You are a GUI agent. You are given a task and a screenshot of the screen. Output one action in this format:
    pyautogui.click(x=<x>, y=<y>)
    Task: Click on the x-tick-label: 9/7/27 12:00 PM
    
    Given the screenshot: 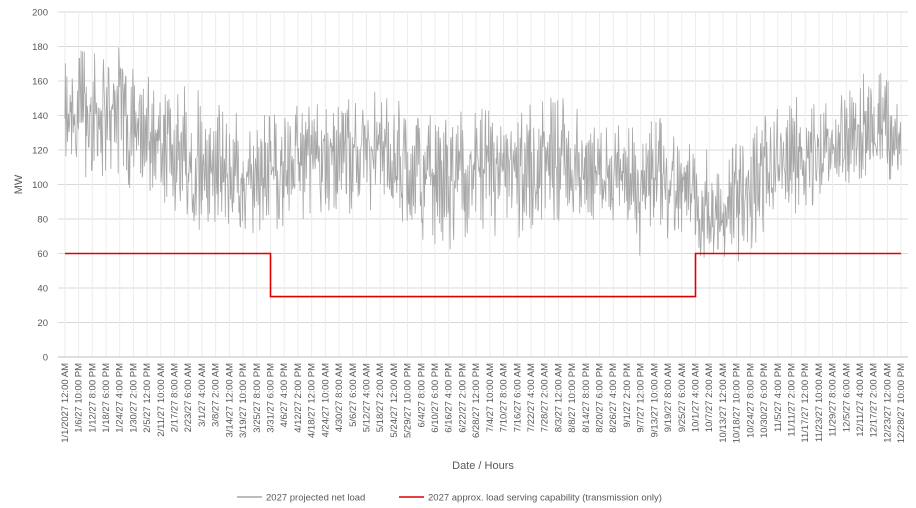 What is the action you would take?
    pyautogui.click(x=641, y=398)
    